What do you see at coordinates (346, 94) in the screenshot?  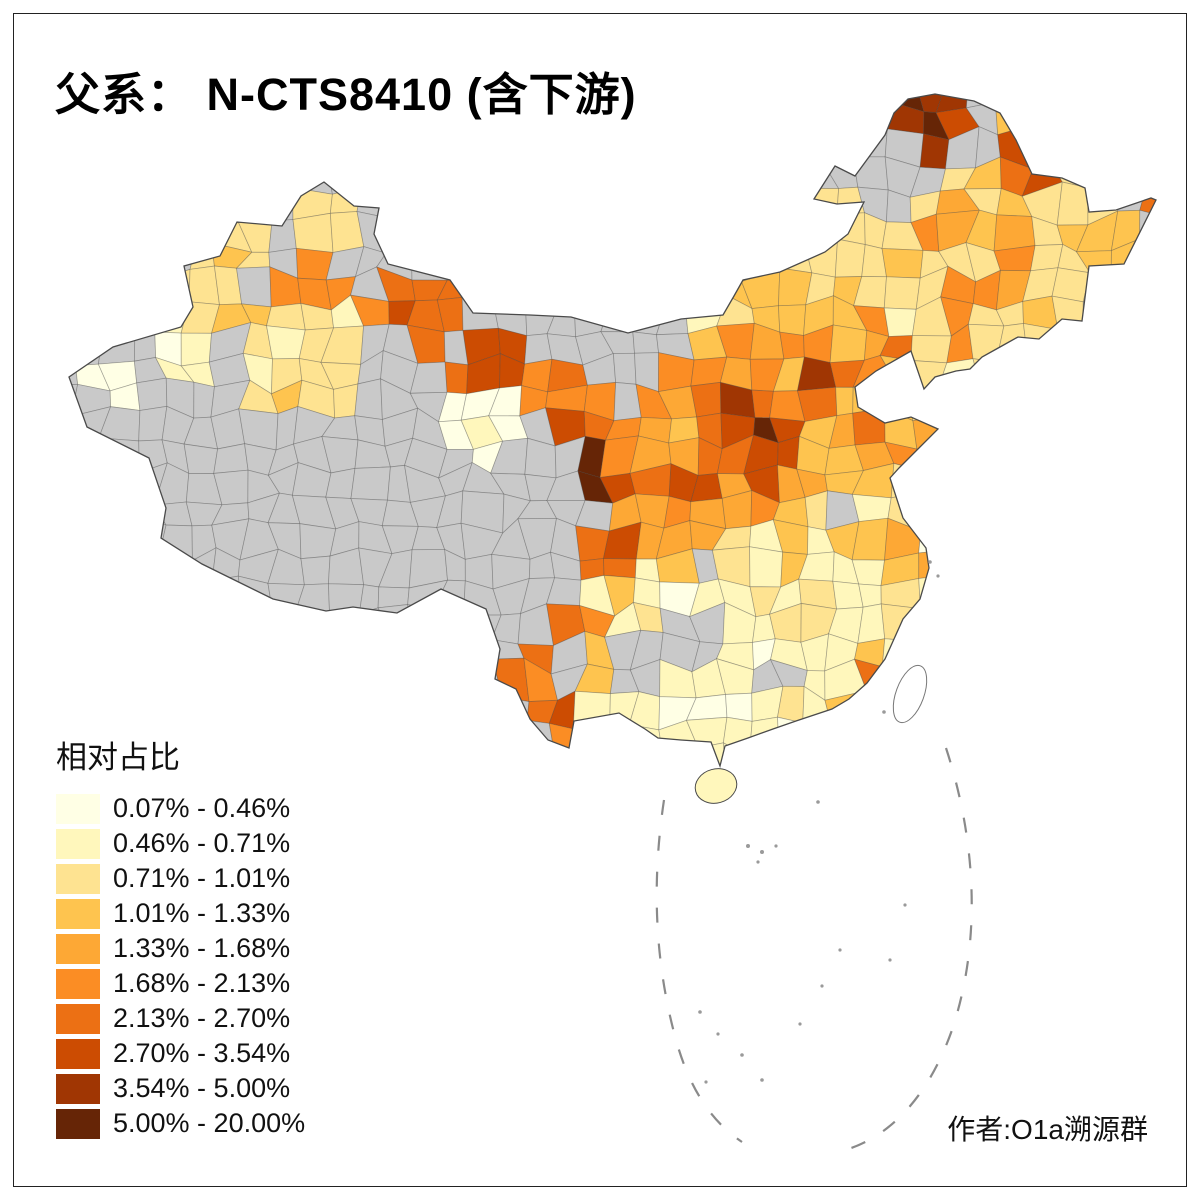 I see `page-title: 父系： N-CTS8410 (含下游)` at bounding box center [346, 94].